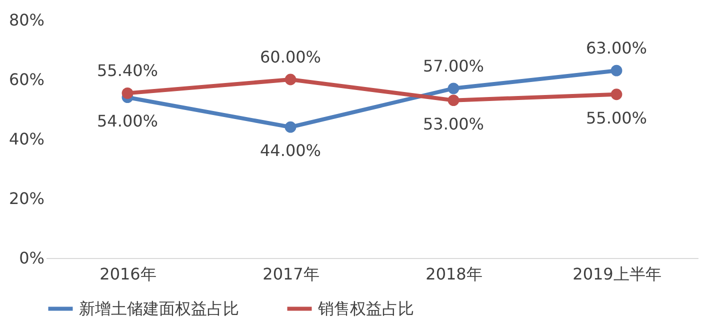 This screenshot has width=706, height=323. Describe the element at coordinates (26, 139) in the screenshot. I see `y-tick-label: 40%` at that location.